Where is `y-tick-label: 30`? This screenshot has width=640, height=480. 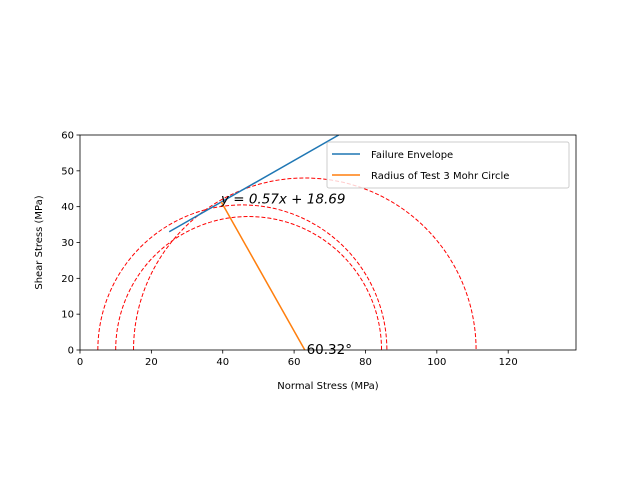 y-tick-label: 30 is located at coordinates (67, 243).